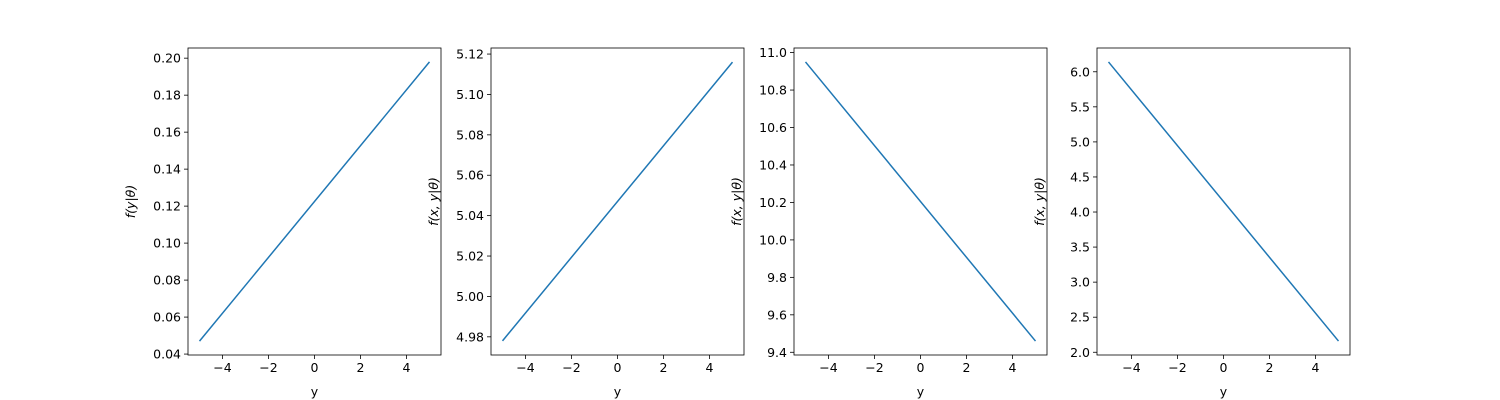  What do you see at coordinates (1080, 106) in the screenshot?
I see `y-tick-label: 5.5` at bounding box center [1080, 106].